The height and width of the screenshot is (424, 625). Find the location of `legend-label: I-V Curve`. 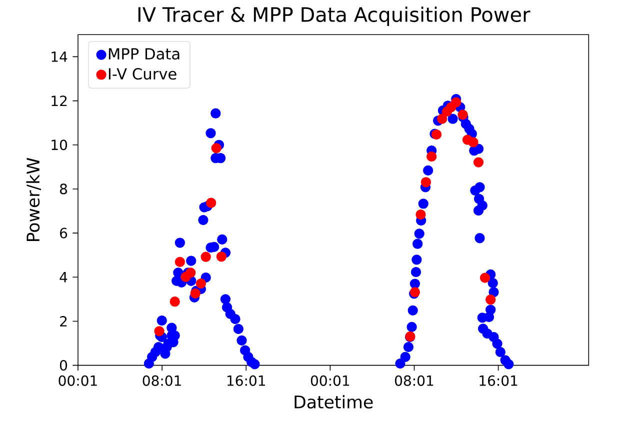

legend-label: I-V Curve is located at coordinates (142, 74).